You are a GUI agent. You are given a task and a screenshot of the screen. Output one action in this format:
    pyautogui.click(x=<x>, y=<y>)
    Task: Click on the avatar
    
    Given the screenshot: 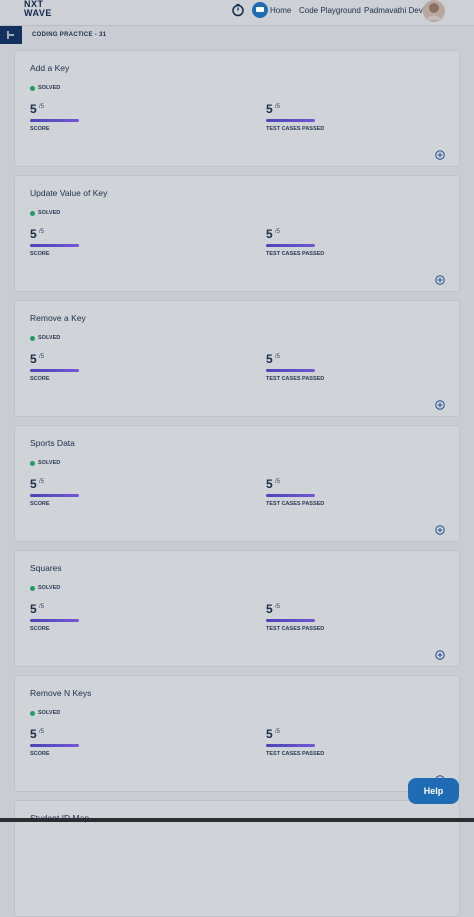 What is the action you would take?
    pyautogui.click(x=434, y=11)
    